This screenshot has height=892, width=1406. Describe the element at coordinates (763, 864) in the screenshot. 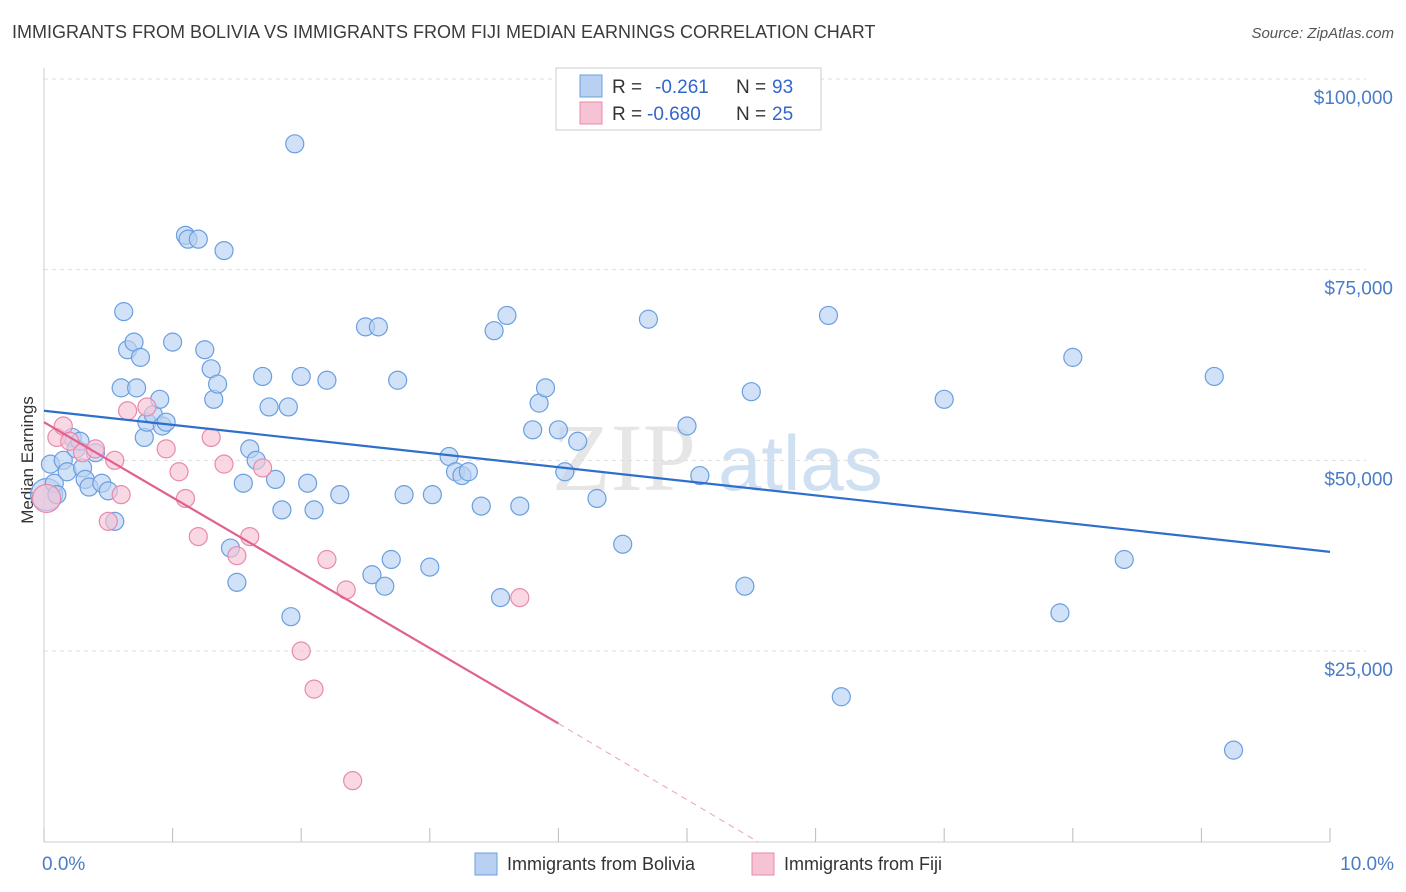

I see `series-legend-swatch-fiji` at that location.